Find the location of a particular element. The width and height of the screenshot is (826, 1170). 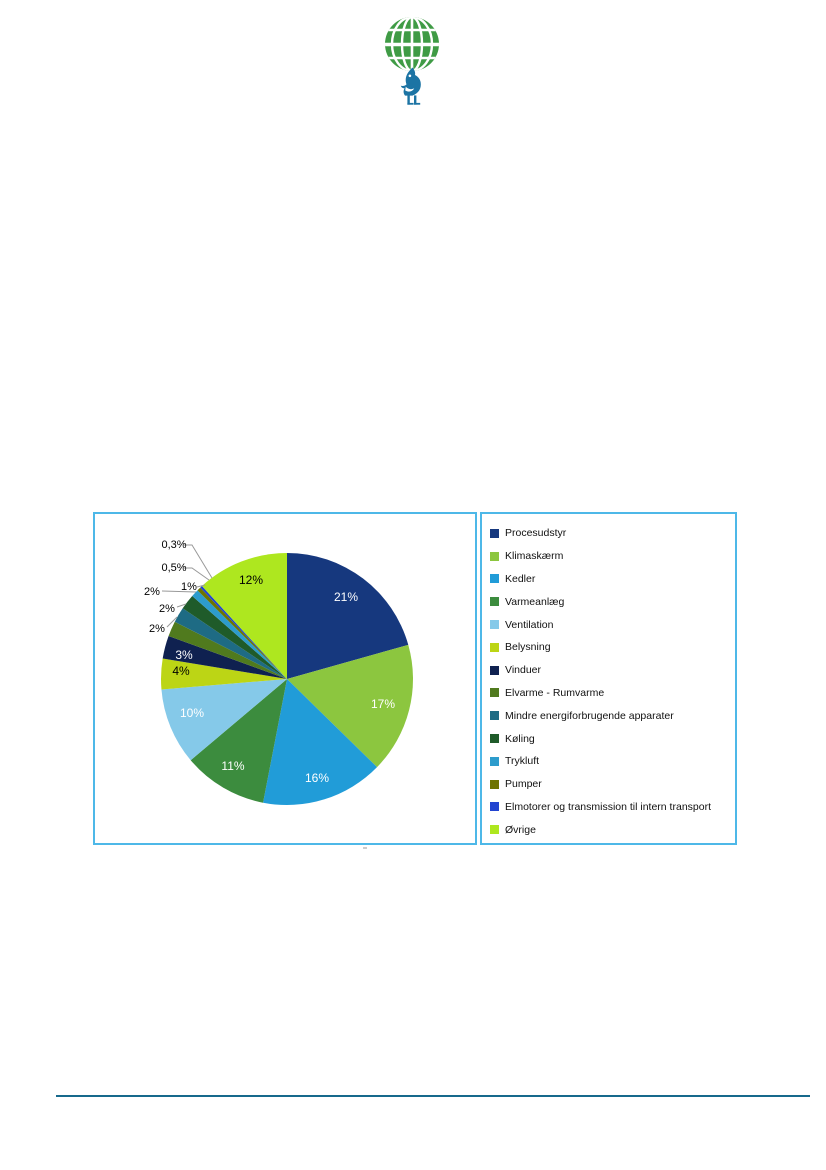

legend-label: Procesudstyr is located at coordinates (536, 533).